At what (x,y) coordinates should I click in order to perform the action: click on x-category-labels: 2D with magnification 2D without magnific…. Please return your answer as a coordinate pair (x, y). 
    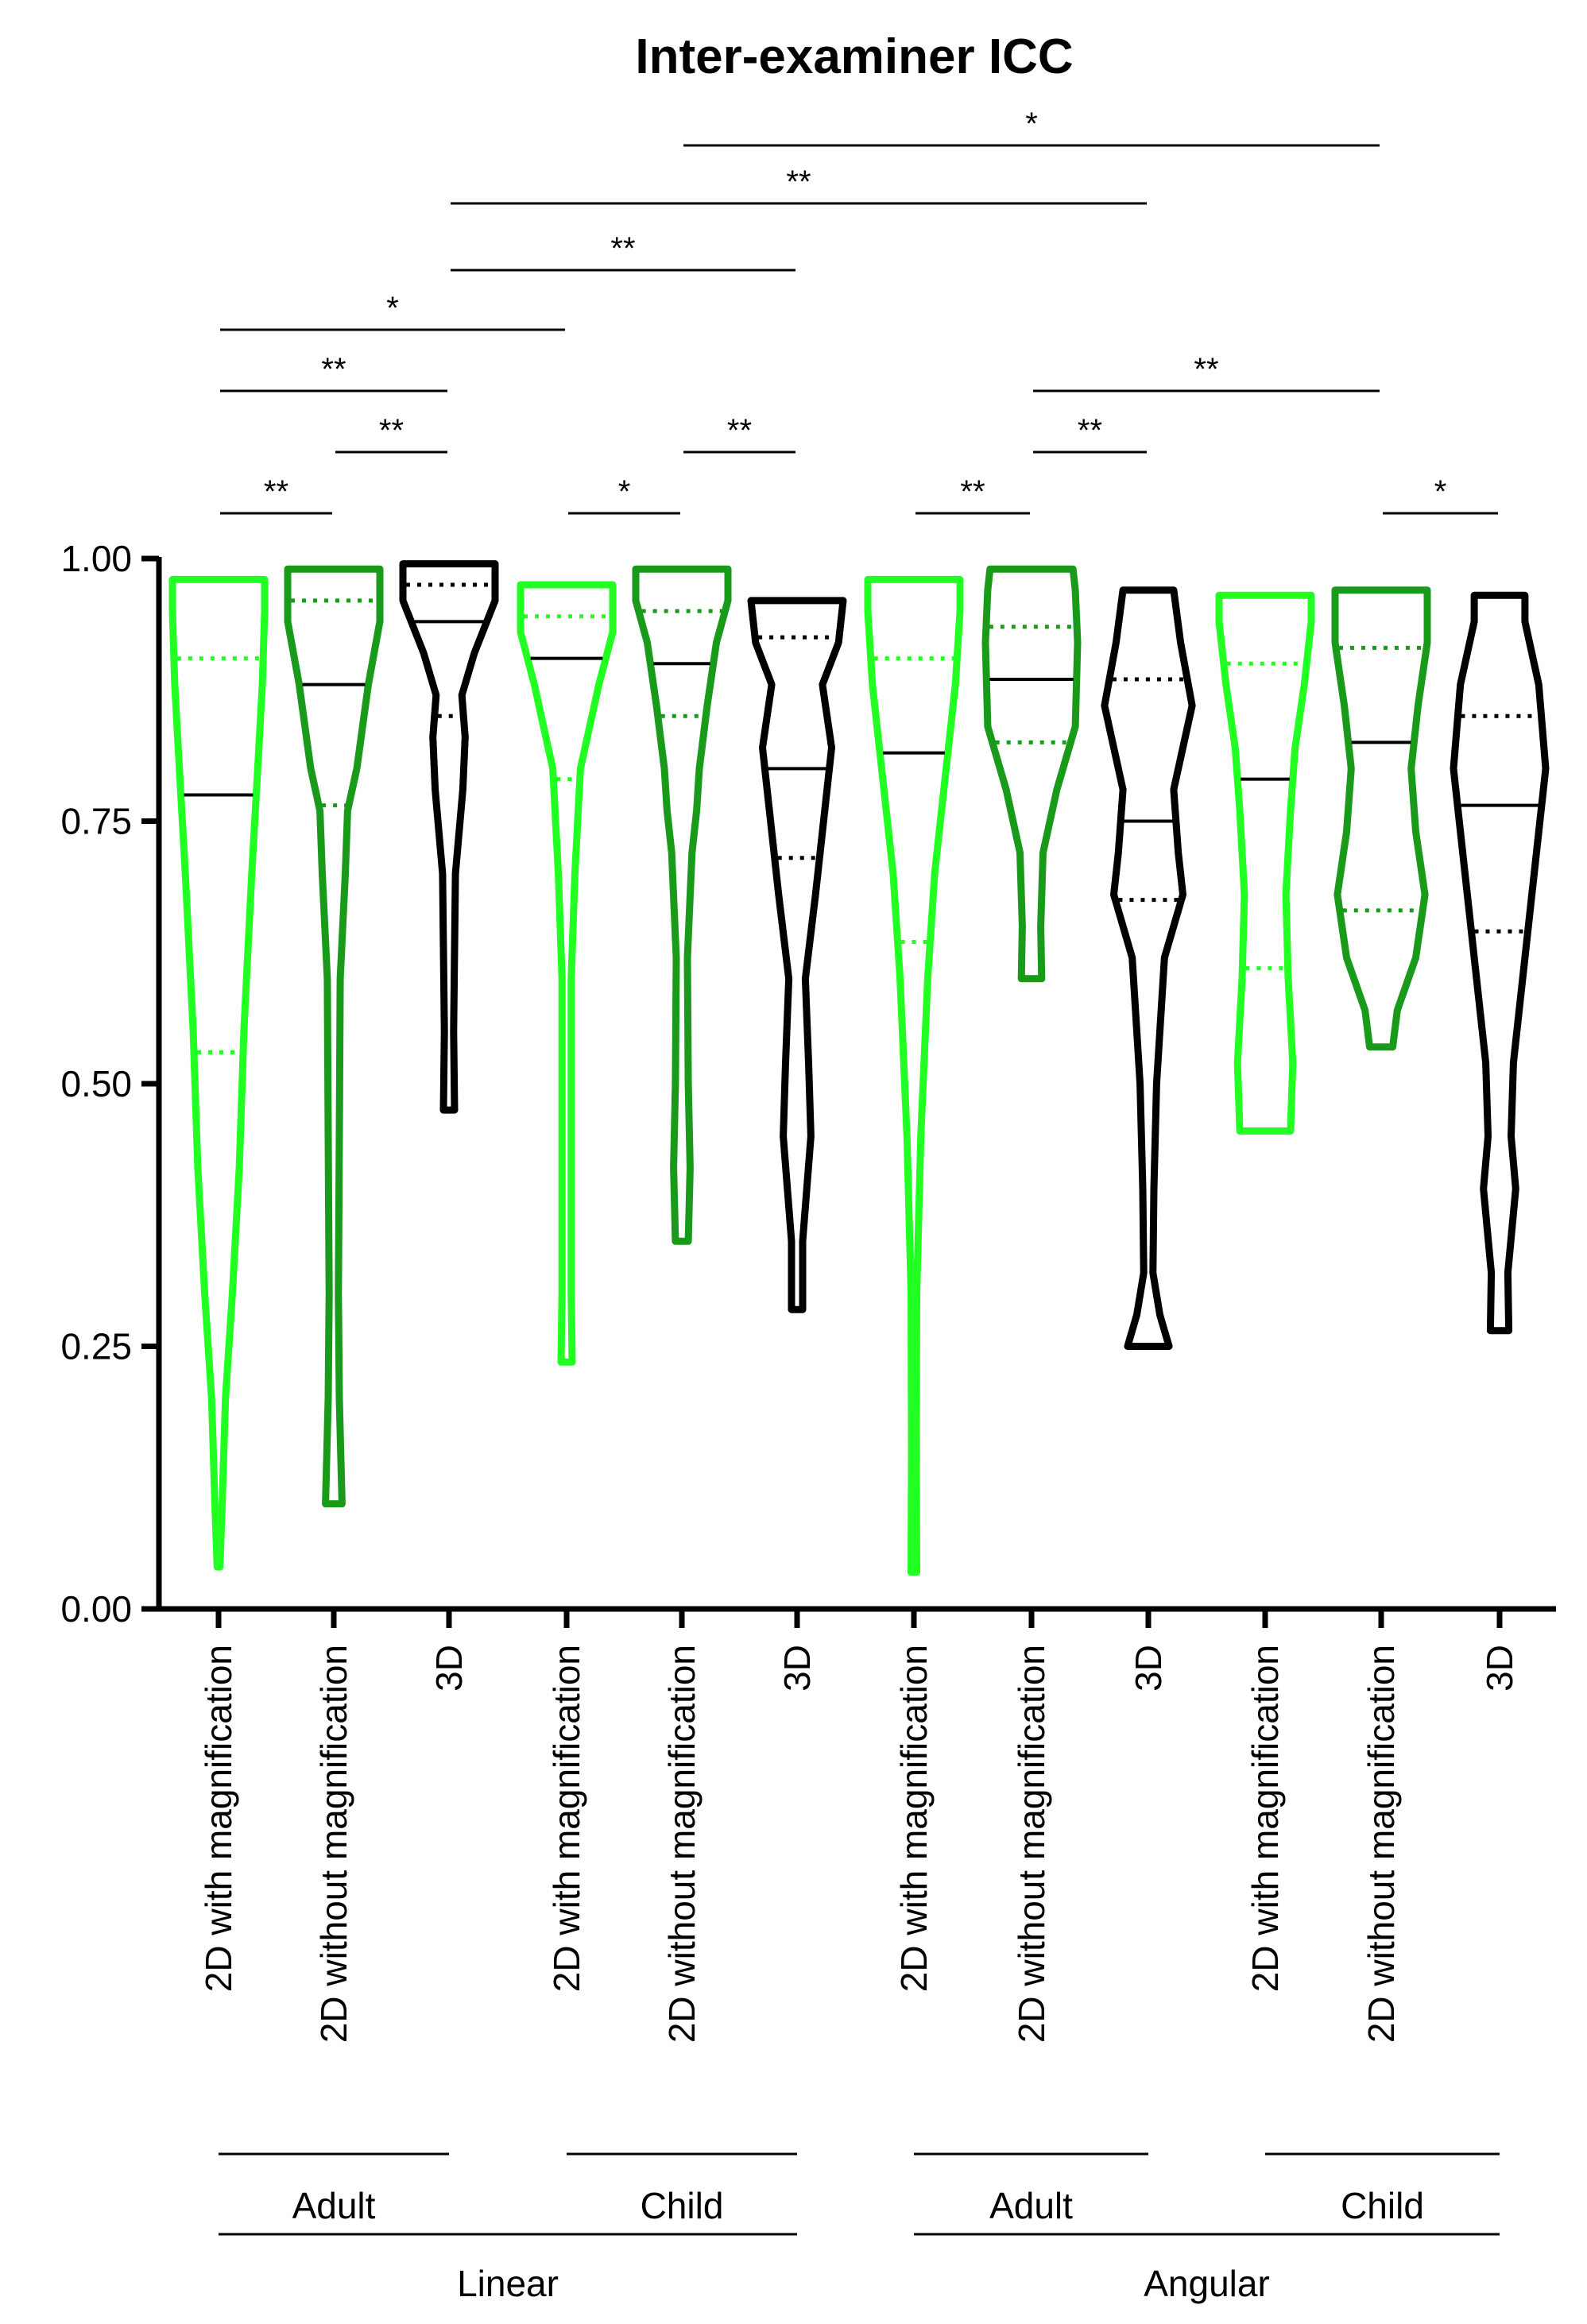
    Looking at the image, I should click on (859, 1844).